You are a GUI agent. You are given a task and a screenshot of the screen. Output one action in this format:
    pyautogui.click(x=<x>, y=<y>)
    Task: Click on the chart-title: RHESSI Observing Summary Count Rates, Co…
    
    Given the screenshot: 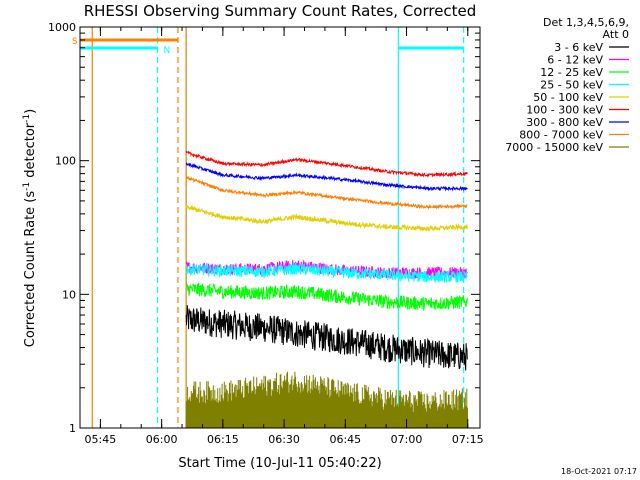 What is the action you would take?
    pyautogui.click(x=280, y=11)
    